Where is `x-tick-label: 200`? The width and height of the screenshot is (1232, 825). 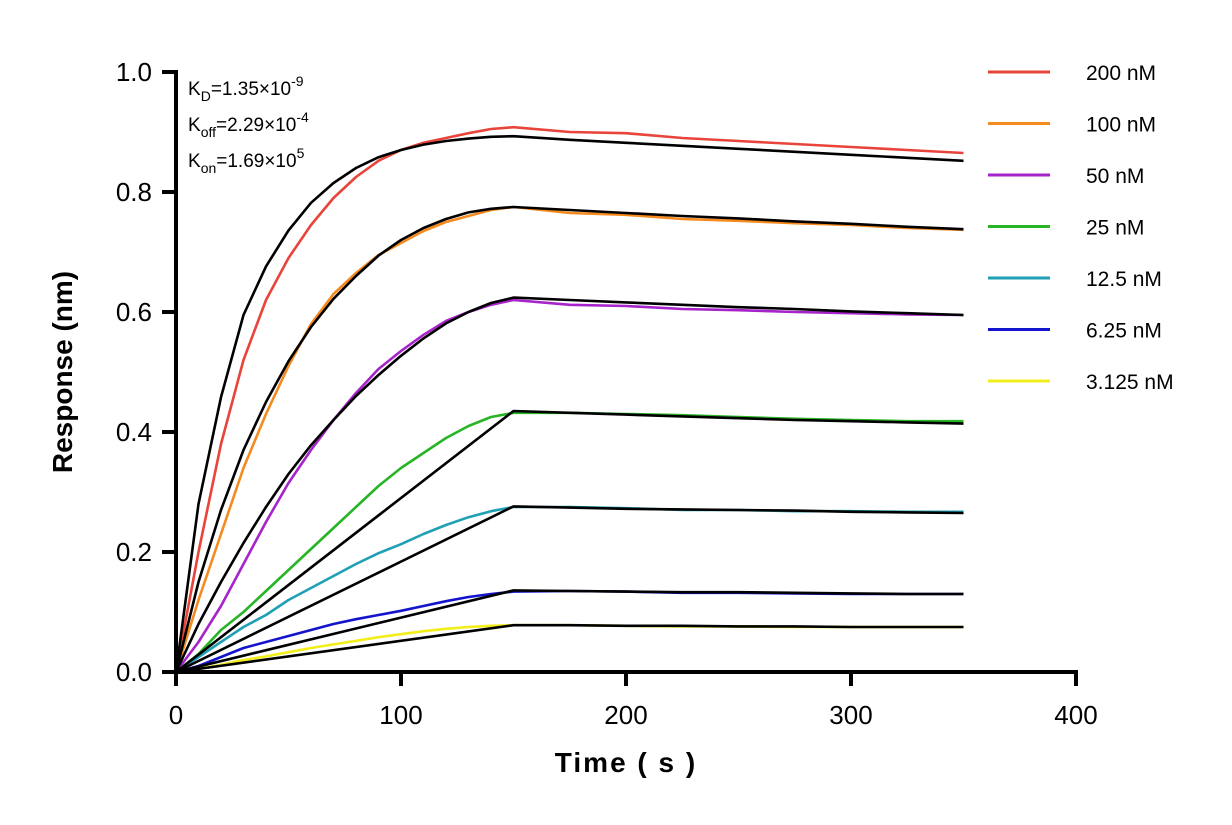
x-tick-label: 200 is located at coordinates (625, 715).